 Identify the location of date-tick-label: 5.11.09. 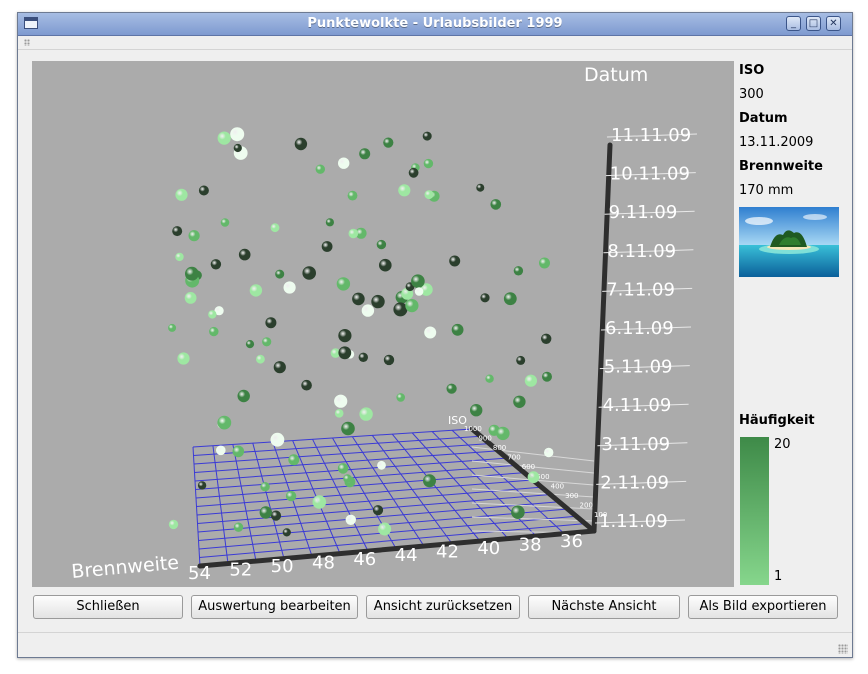
(638, 367).